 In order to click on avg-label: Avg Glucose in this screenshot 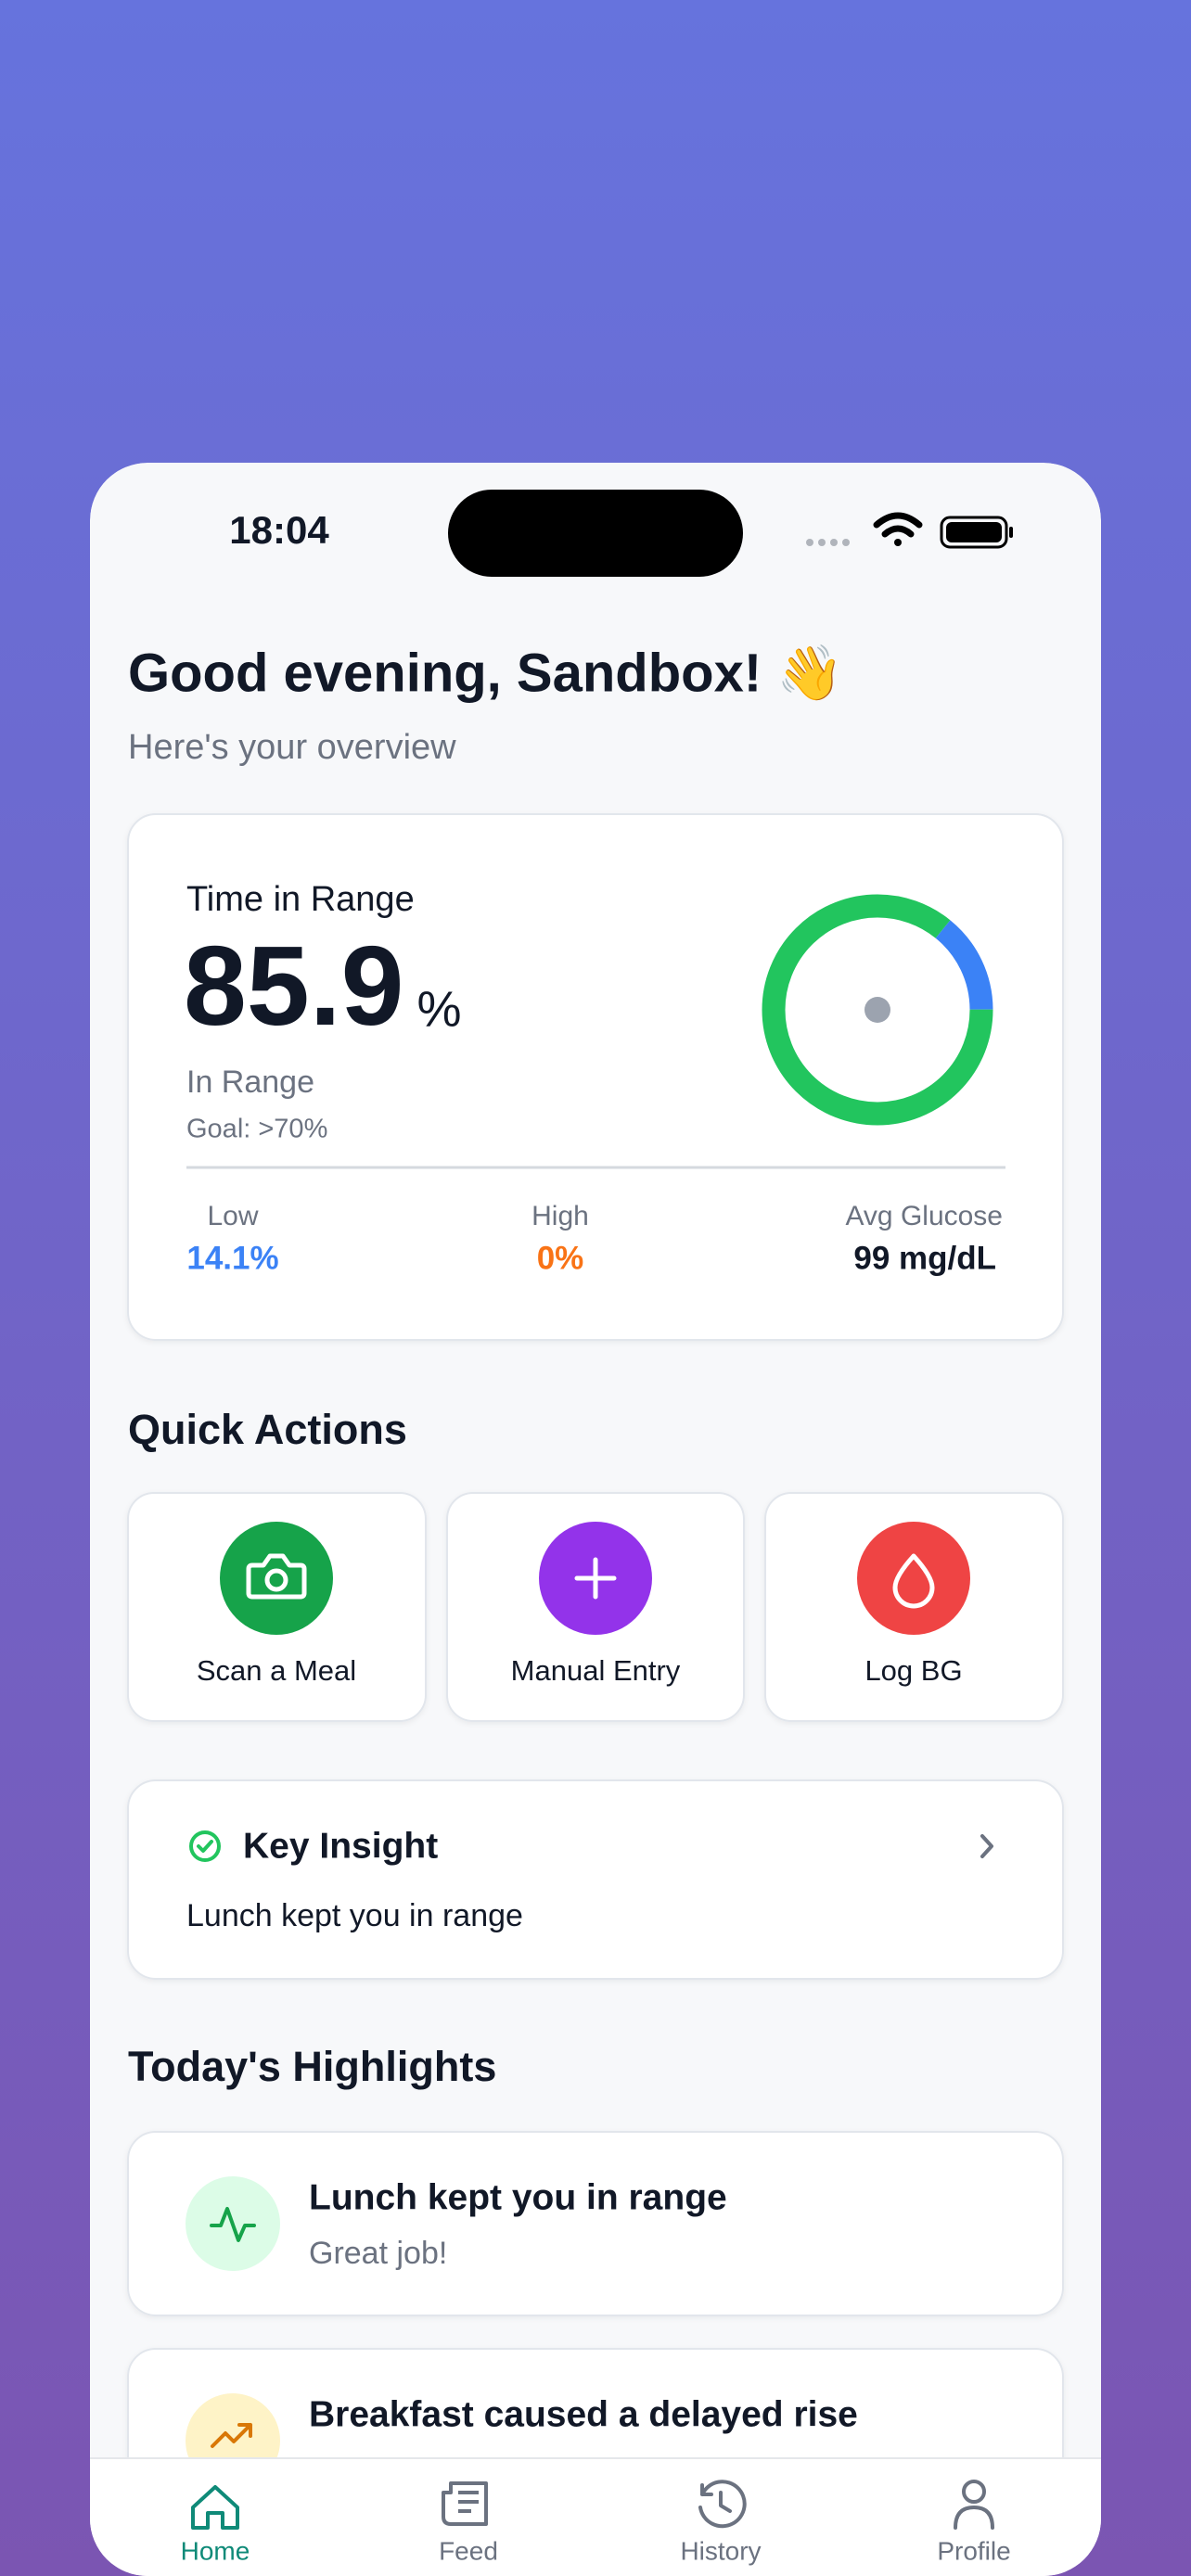, I will do `click(924, 1216)`.